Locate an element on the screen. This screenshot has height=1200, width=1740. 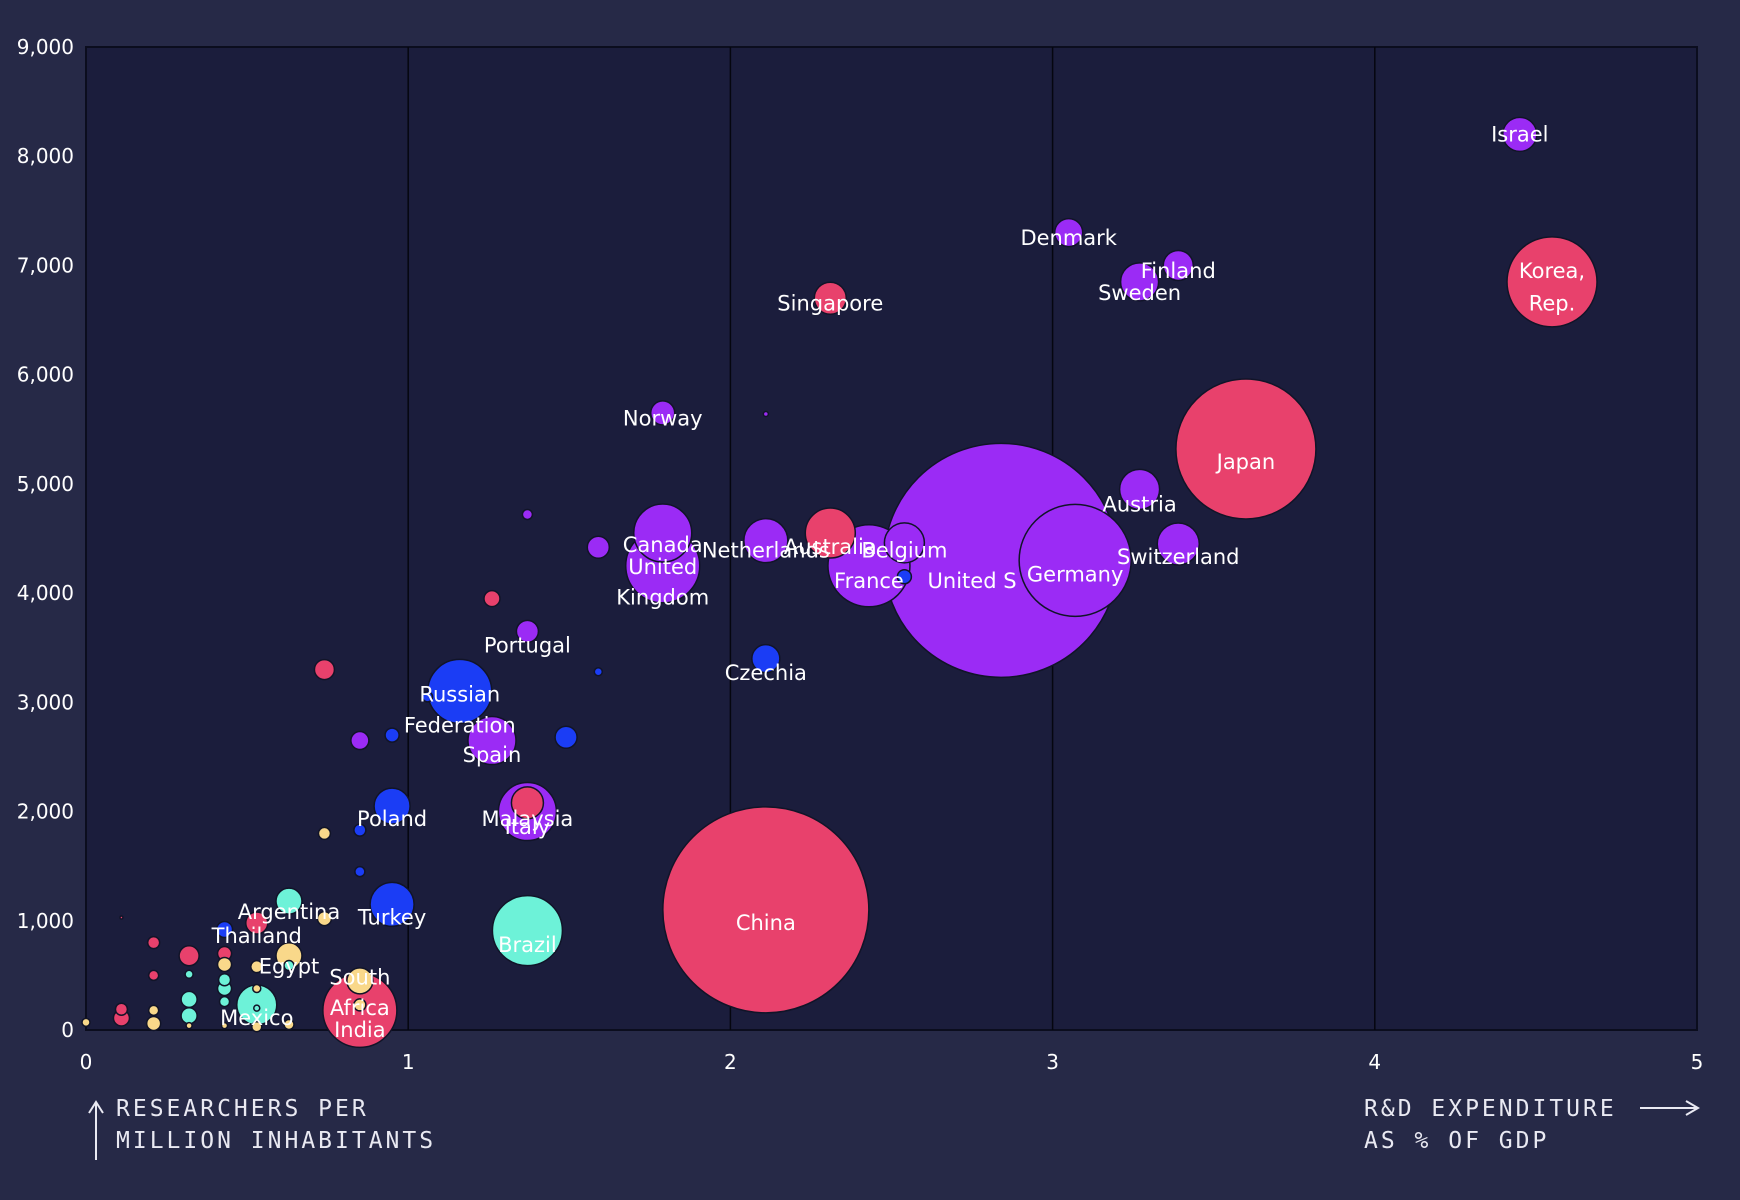
bubble-label-germany: Germany is located at coordinates (1075, 575).